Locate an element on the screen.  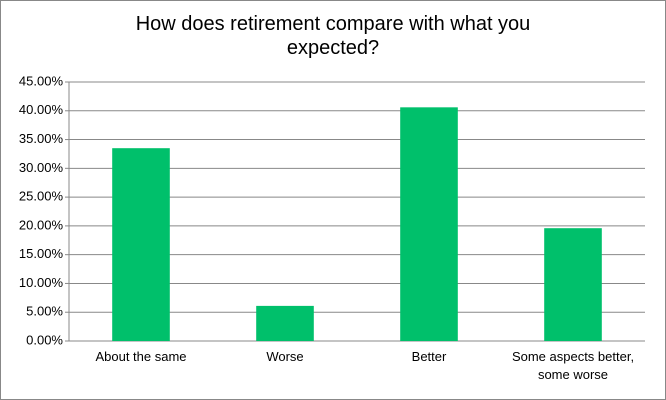
y-tick-label: 35.00% is located at coordinates (41, 138).